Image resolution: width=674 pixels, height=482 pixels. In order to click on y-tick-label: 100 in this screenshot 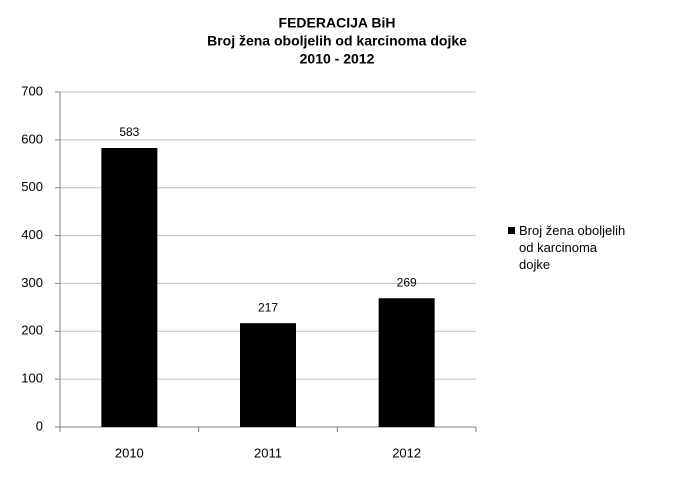, I will do `click(32, 378)`.